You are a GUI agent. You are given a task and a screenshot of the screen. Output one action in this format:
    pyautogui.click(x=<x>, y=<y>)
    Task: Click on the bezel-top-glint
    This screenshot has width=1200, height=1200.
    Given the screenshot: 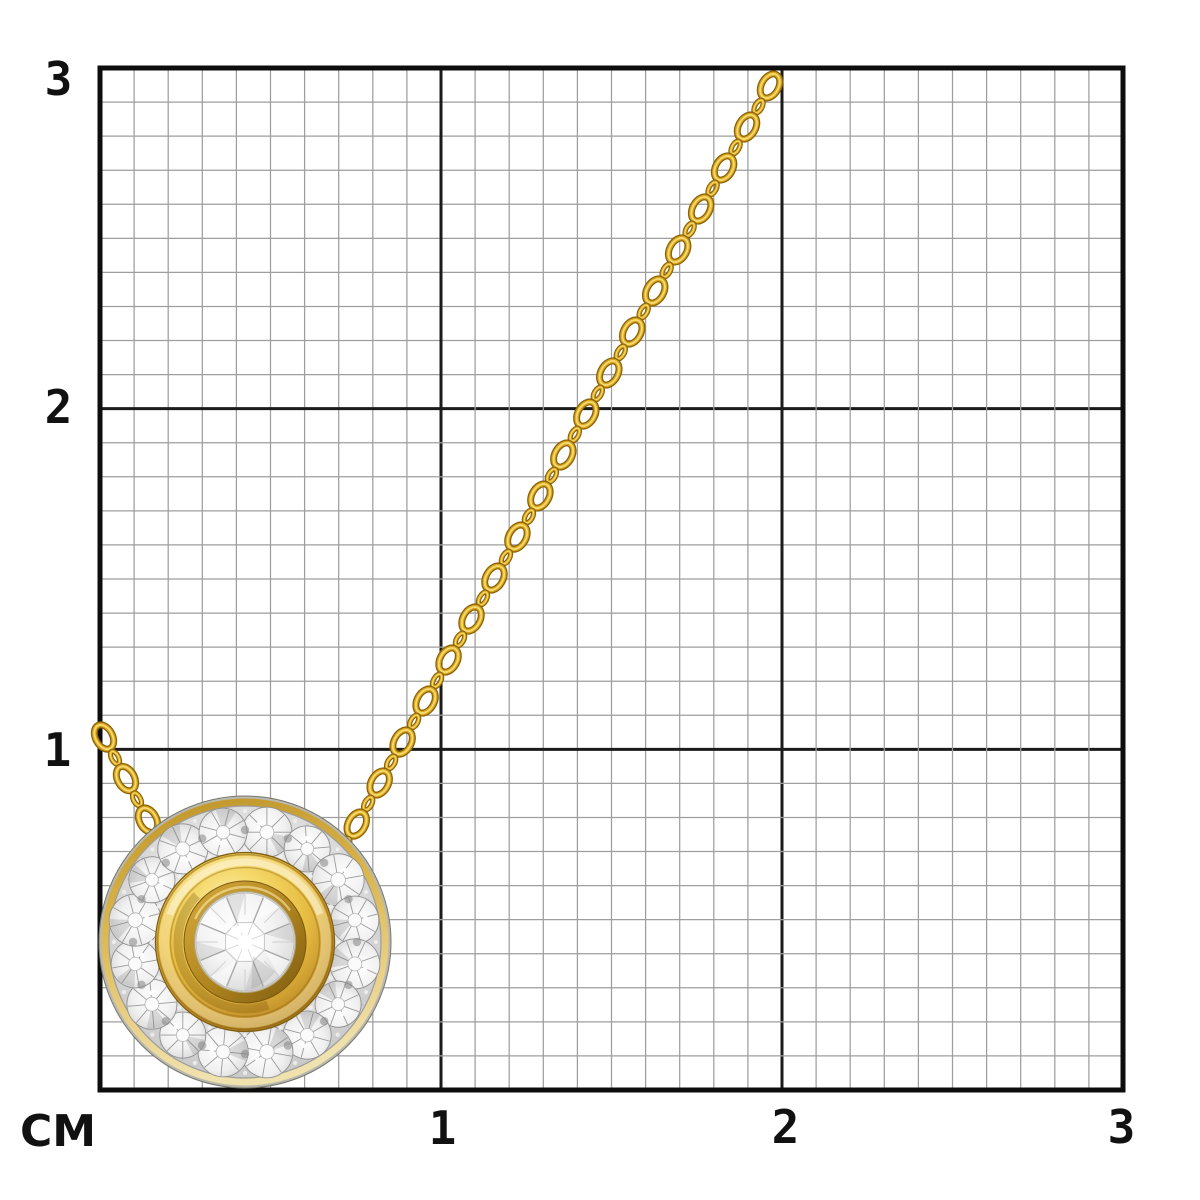 What is the action you would take?
    pyautogui.click(x=245, y=942)
    